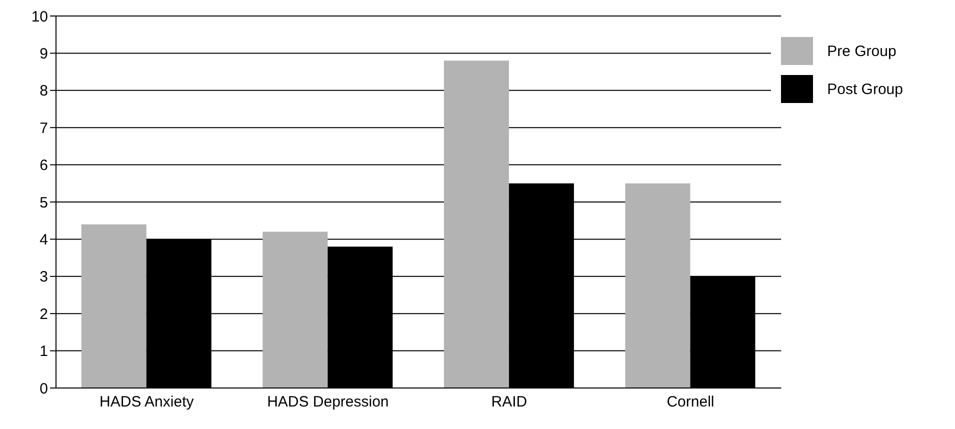  What do you see at coordinates (328, 402) in the screenshot?
I see `x-tick-label: HADS Depression` at bounding box center [328, 402].